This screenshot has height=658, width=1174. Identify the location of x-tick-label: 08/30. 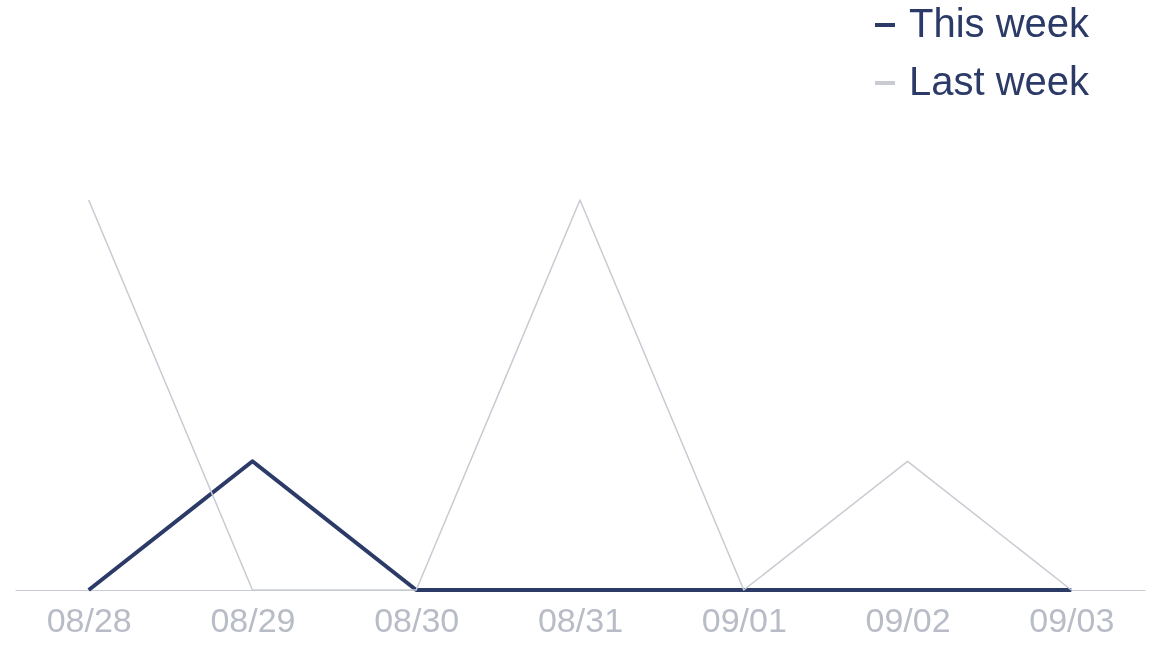
(417, 619).